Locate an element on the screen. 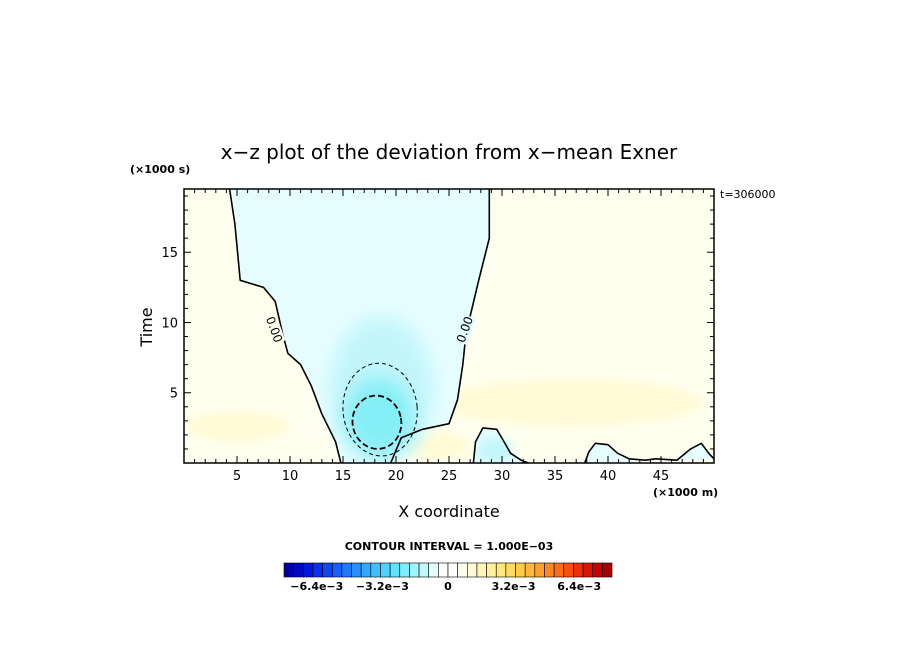  x-tick-label: 5 is located at coordinates (237, 476).